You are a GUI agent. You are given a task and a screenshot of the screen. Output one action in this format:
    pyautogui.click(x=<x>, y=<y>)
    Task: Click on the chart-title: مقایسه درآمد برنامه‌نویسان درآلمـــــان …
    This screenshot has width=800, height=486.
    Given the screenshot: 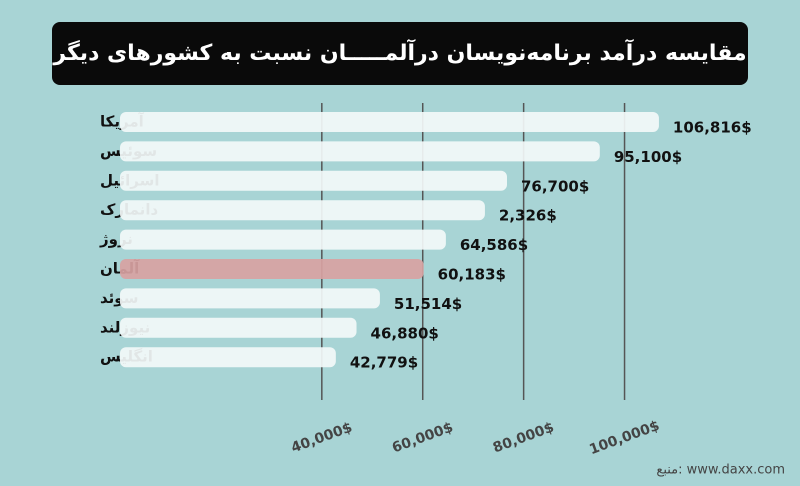 What is the action you would take?
    pyautogui.click(x=399, y=52)
    